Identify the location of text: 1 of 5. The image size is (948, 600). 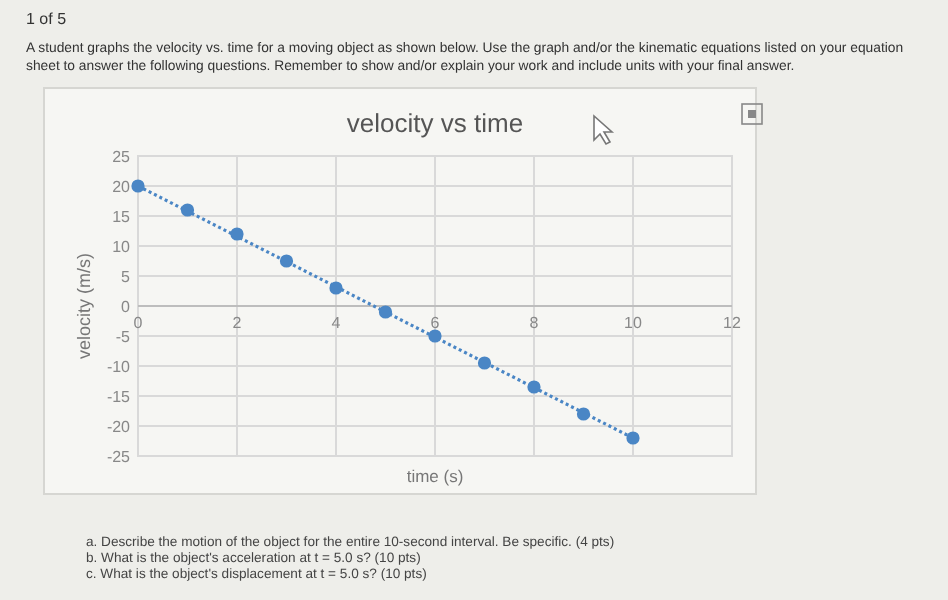
(47, 19).